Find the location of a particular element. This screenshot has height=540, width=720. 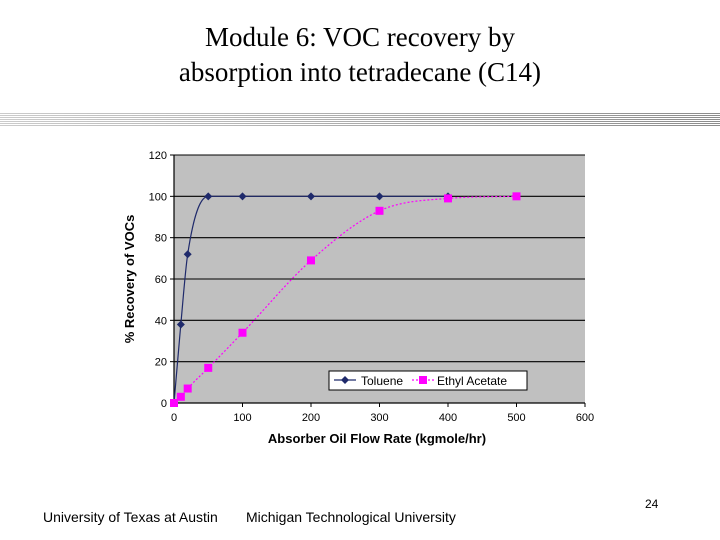

y-tick-label: 100 is located at coordinates (158, 197).